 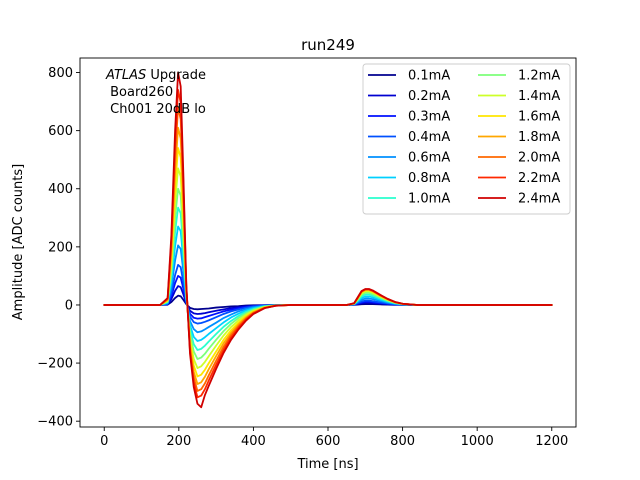 What do you see at coordinates (18, 242) in the screenshot?
I see `y-axis-label: Amplitude [ADC counts]` at bounding box center [18, 242].